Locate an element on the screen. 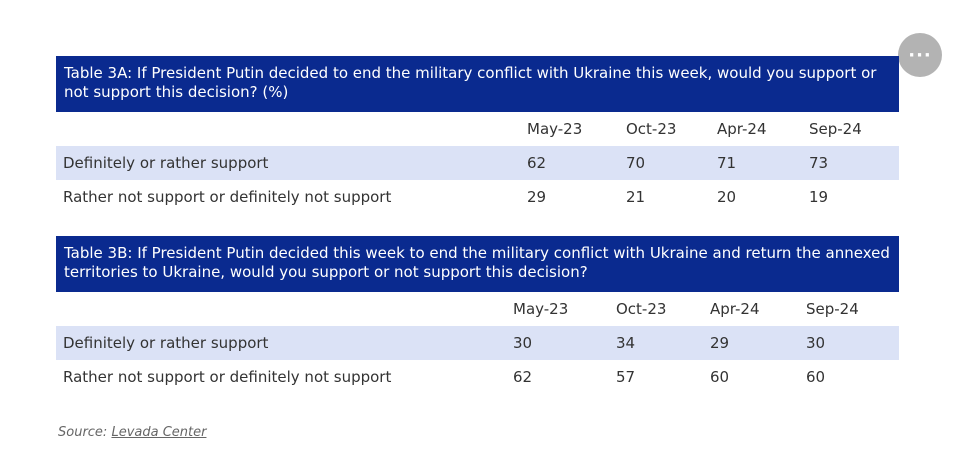  table-cell: 73 is located at coordinates (819, 163).